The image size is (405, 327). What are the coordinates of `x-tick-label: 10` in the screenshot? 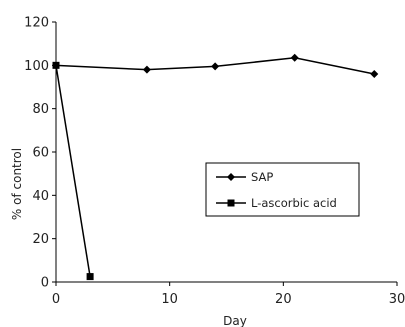 It's located at (169, 299).